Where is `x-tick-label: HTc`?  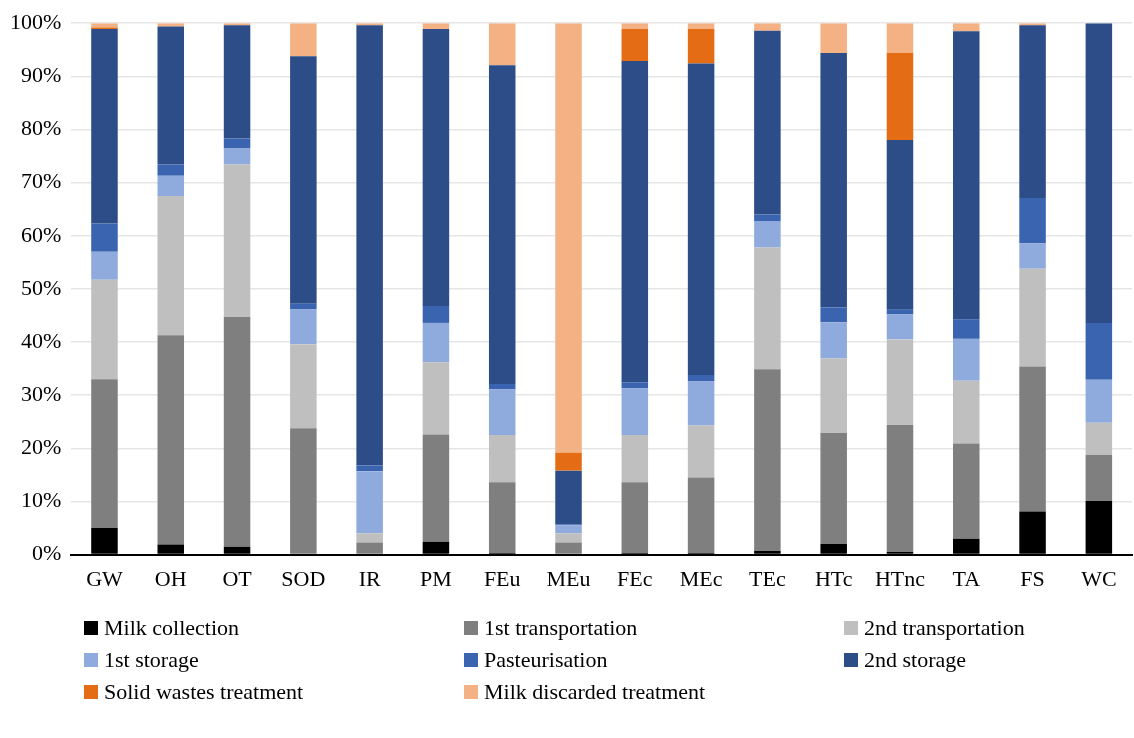
x-tick-label: HTc is located at coordinates (833, 578).